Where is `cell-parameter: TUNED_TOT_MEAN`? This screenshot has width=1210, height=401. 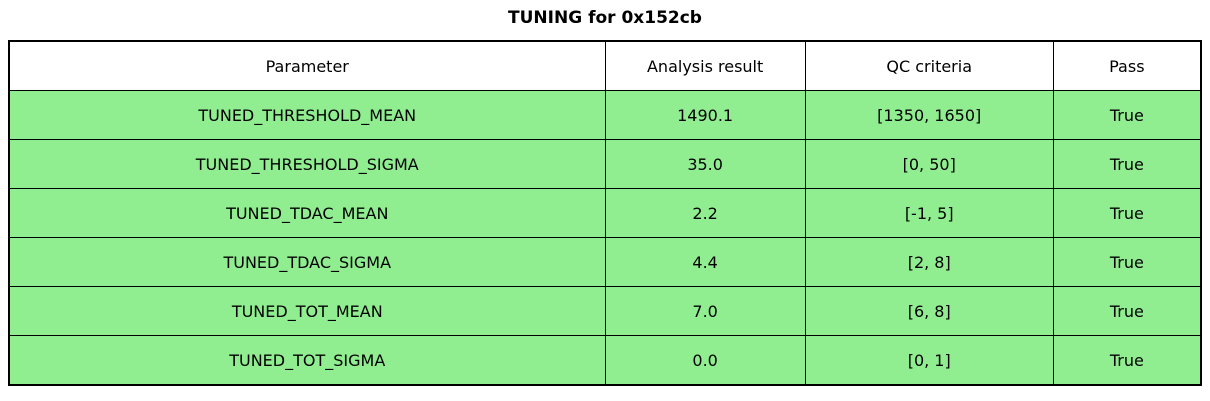 cell-parameter: TUNED_TOT_MEAN is located at coordinates (307, 311).